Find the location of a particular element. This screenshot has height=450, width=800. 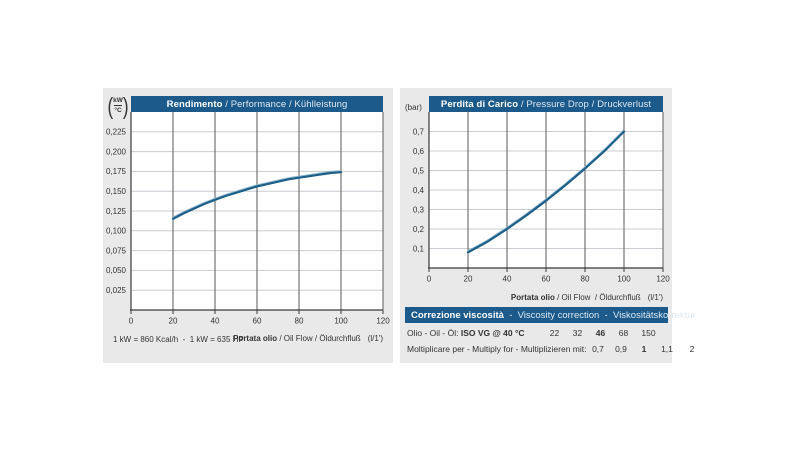

pressure-drop-curve is located at coordinates (546, 192).